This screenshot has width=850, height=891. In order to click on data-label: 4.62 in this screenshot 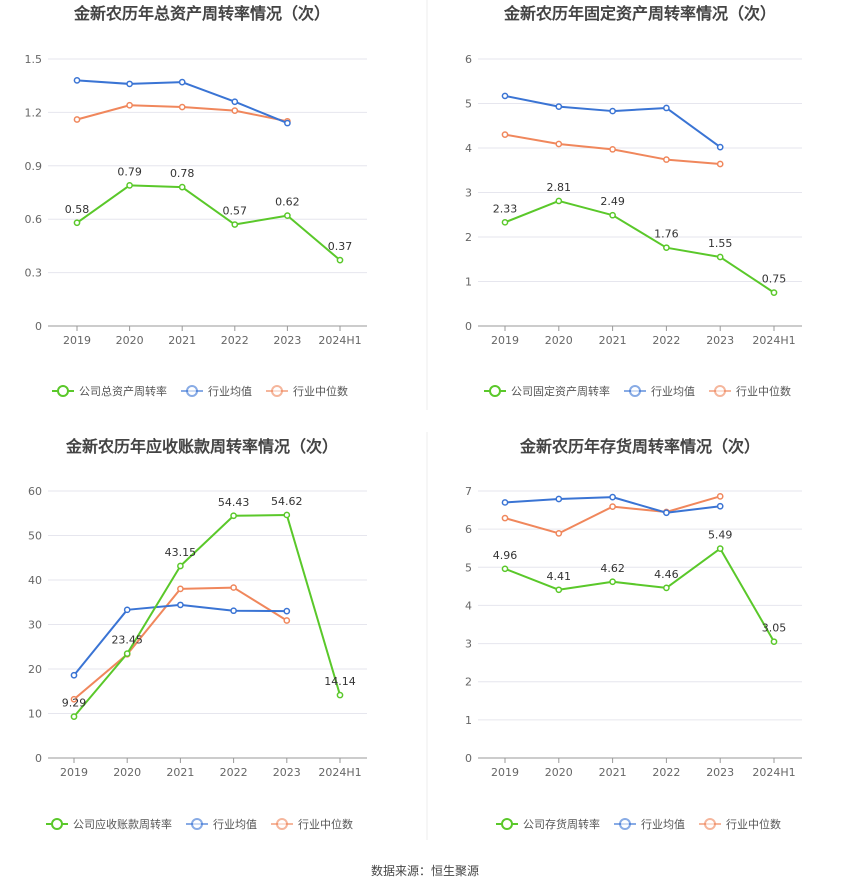, I will do `click(612, 568)`.